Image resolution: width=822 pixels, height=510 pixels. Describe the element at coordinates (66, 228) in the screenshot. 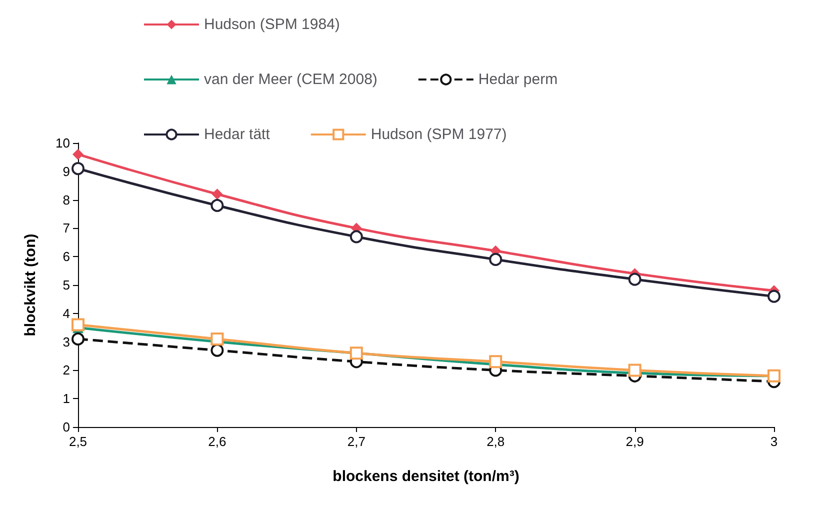

I see `y-tick-label: 7` at that location.